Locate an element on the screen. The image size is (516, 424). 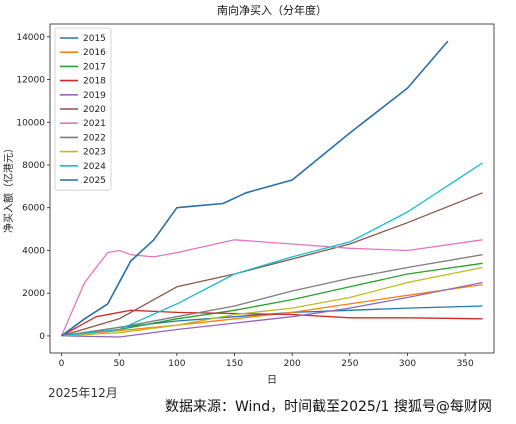
chart-title: 南向净买入（分年度） is located at coordinates (272, 10).